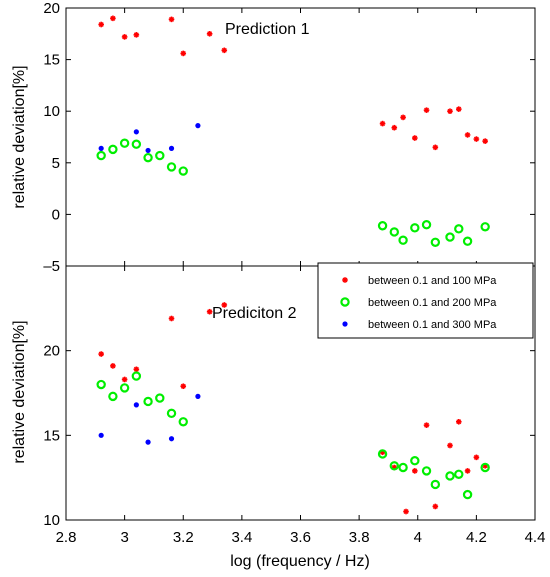 The image size is (550, 577). What do you see at coordinates (19, 391) in the screenshot?
I see `panel-2-y-axis-label: relative deviation[%]` at bounding box center [19, 391].